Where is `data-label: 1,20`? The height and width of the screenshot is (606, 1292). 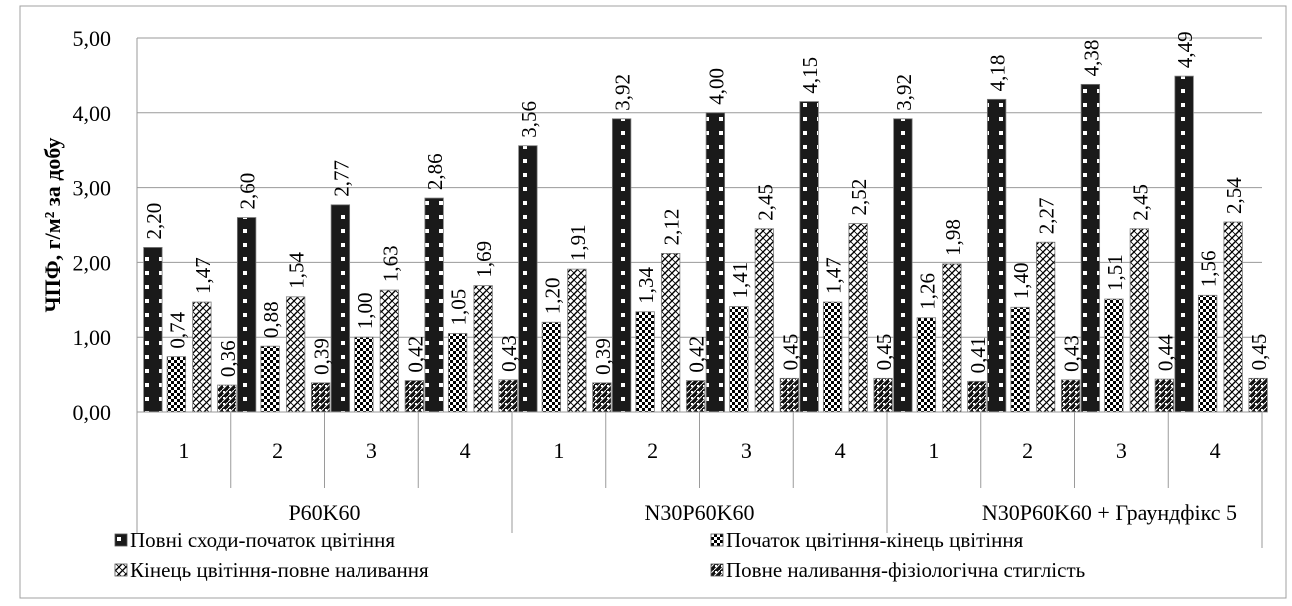
data-label: 1,20 is located at coordinates (552, 295).